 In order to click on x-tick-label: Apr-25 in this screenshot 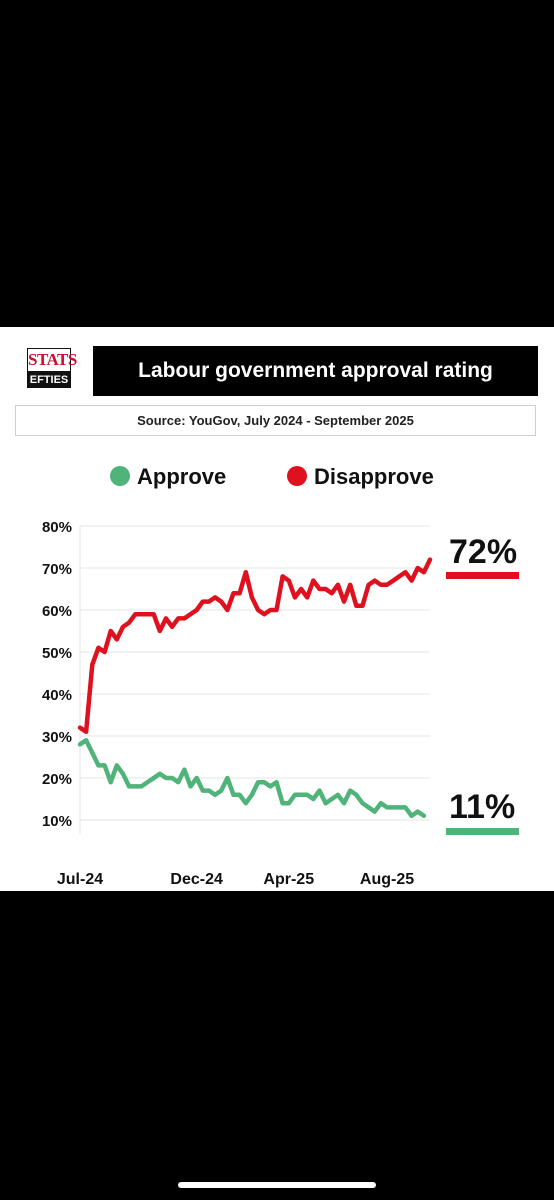, I will do `click(288, 879)`.